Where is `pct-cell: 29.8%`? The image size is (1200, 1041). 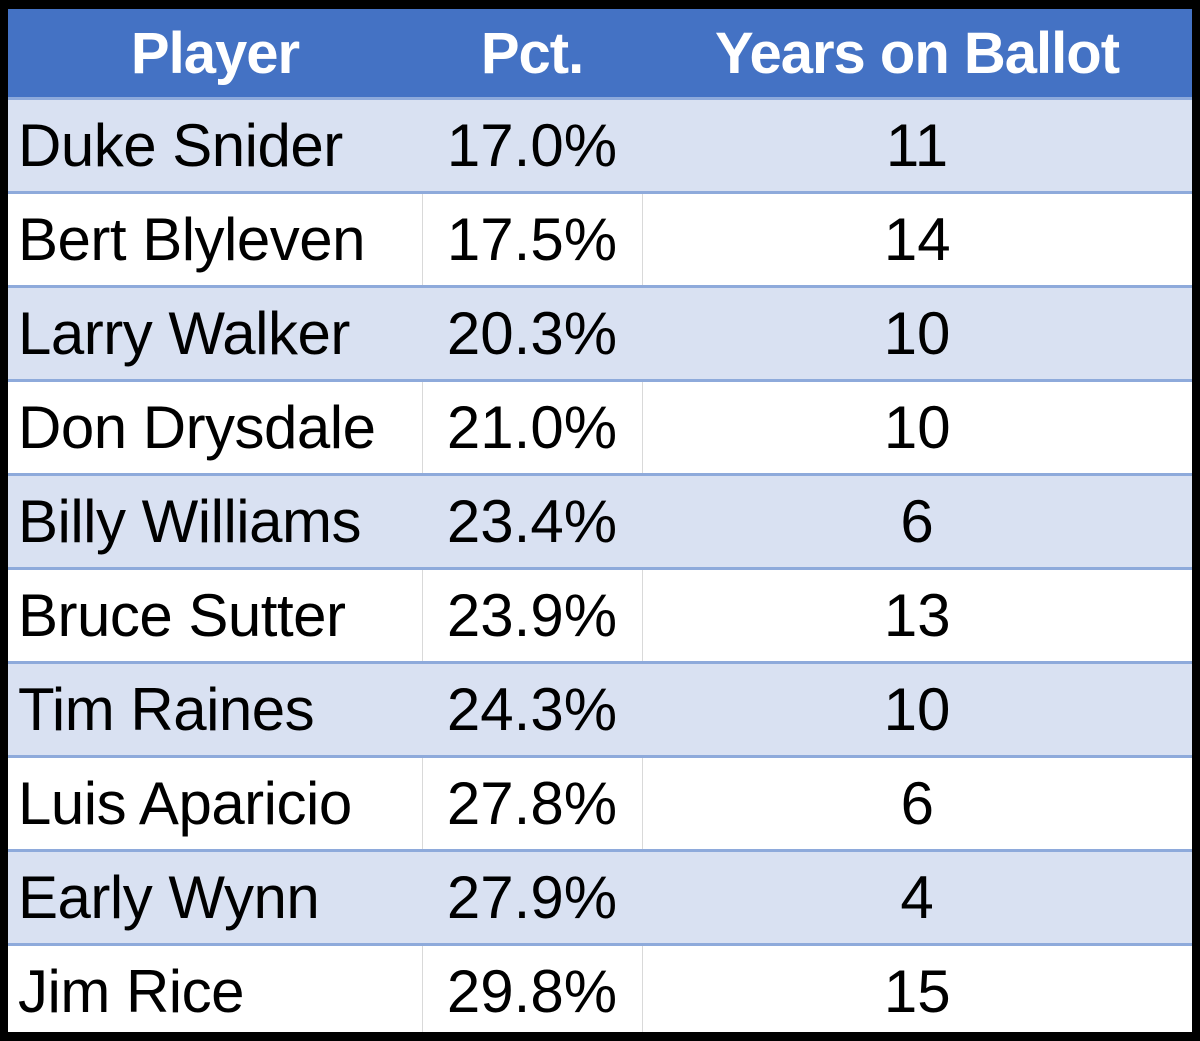 pct-cell: 29.8% is located at coordinates (531, 988).